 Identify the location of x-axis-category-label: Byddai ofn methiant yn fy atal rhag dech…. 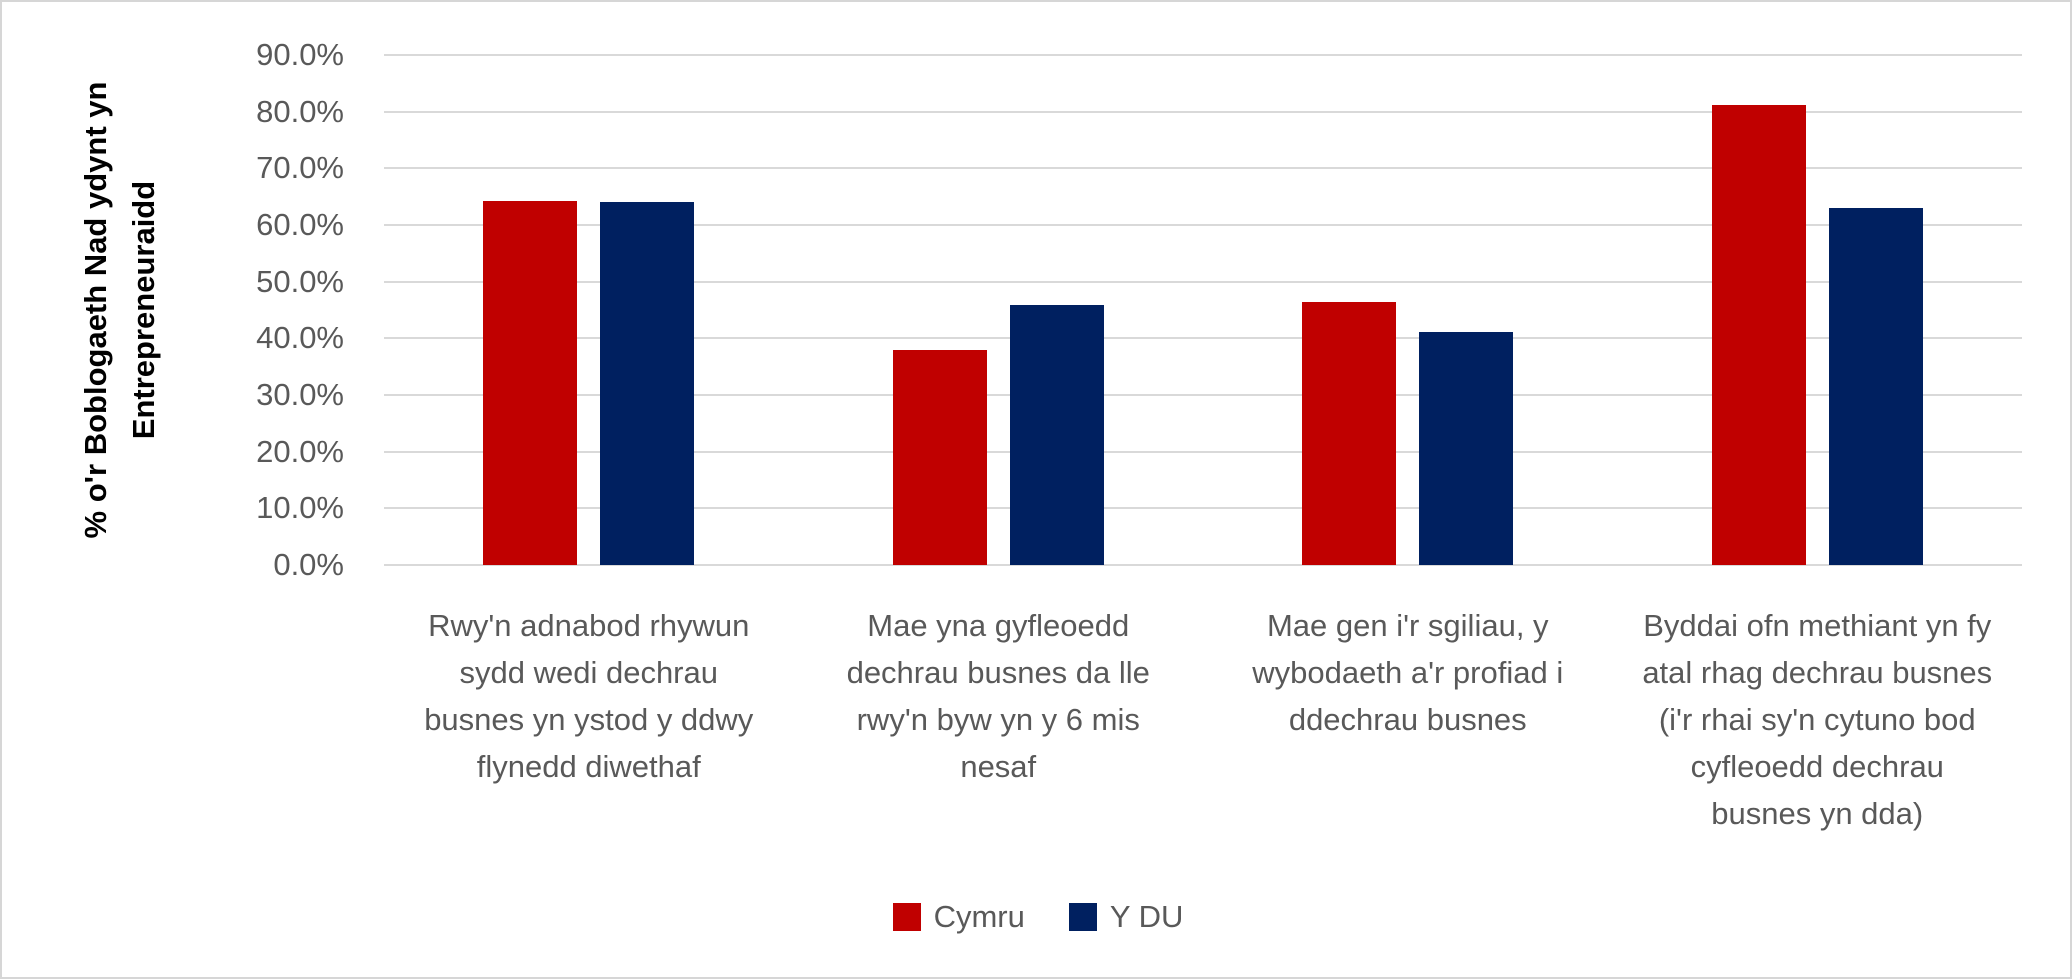
(1817, 719).